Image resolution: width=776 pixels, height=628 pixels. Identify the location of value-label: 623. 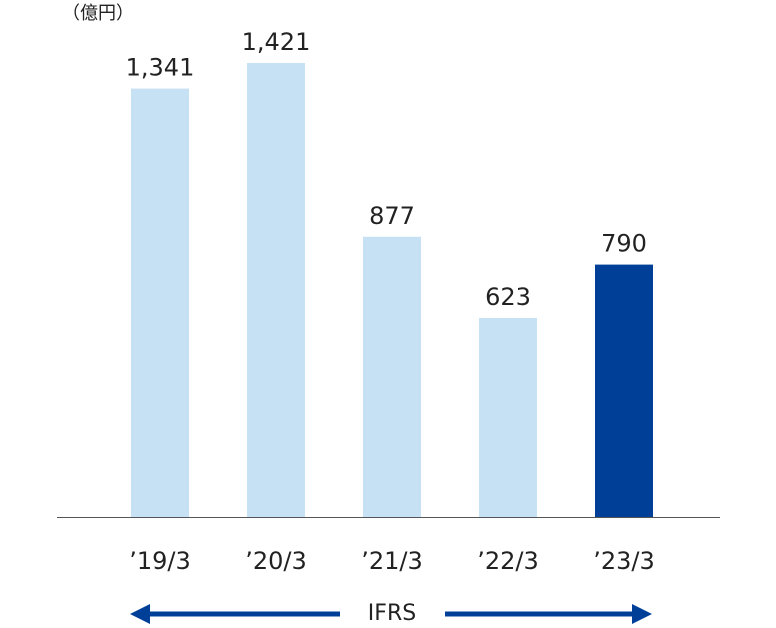
(508, 297).